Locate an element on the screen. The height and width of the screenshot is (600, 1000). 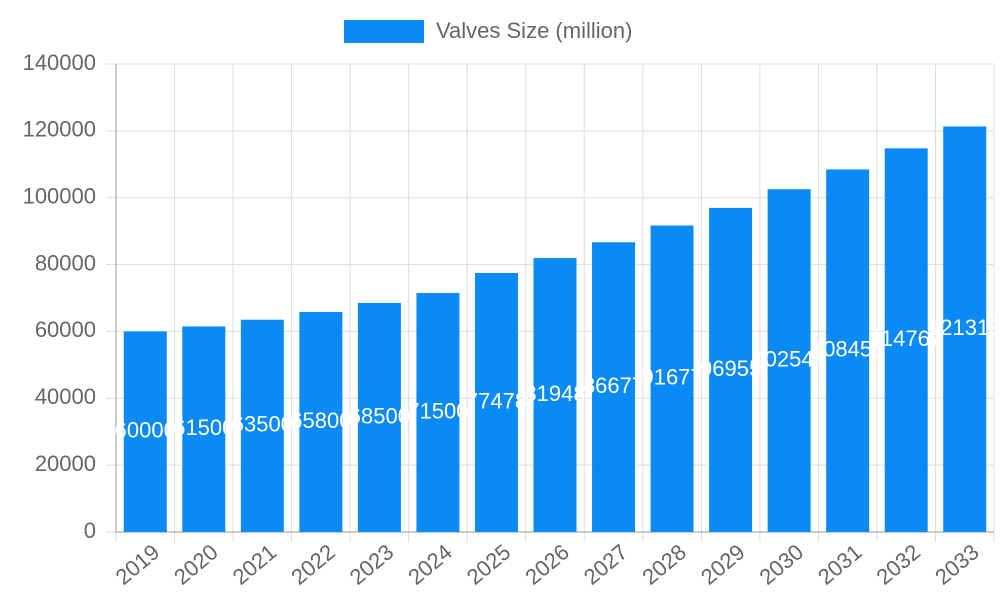
bar-value-label: 71500 is located at coordinates (437, 410).